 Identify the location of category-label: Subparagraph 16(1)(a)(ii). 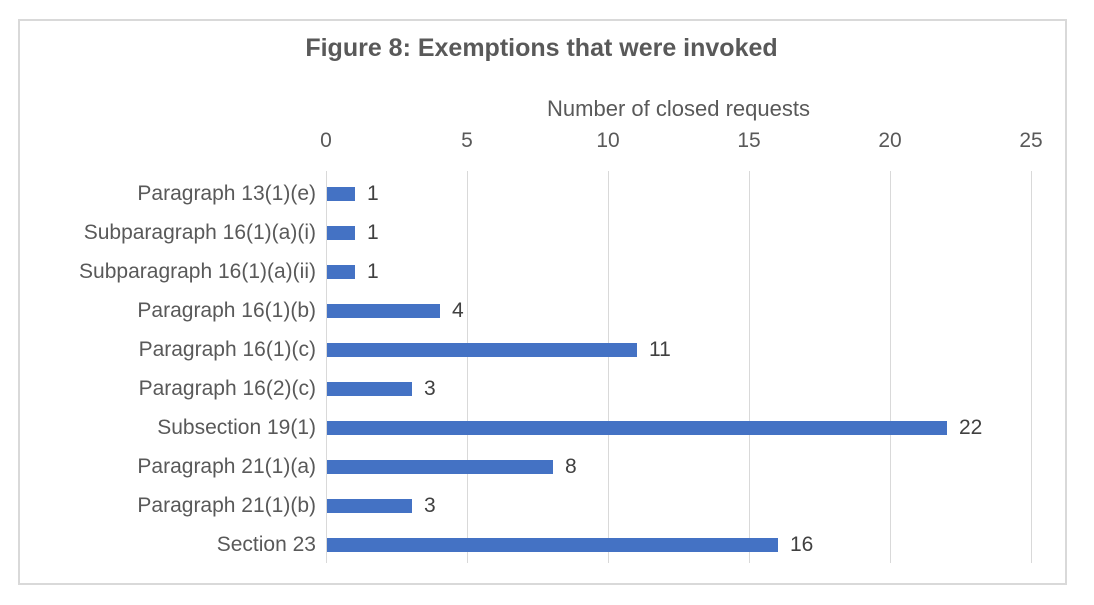
(197, 271).